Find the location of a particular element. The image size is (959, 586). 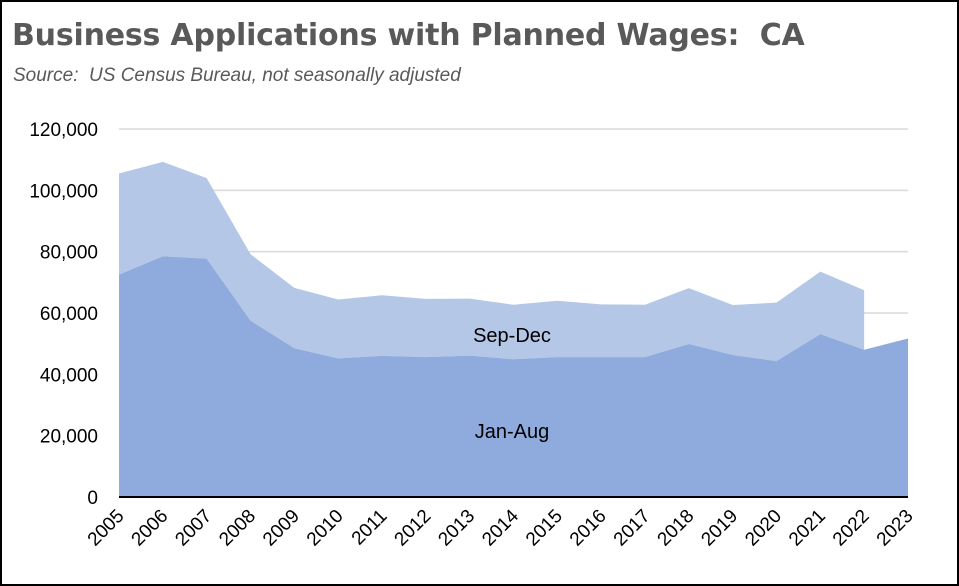

y-tick-label: 0 is located at coordinates (92, 498).